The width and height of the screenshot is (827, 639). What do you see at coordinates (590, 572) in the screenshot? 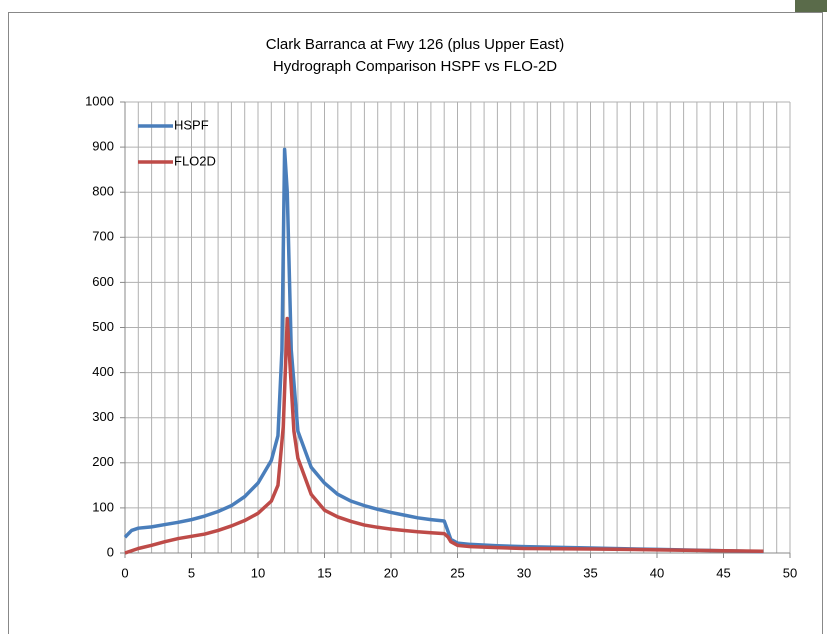
I see `x-tick-label: 35` at bounding box center [590, 572].